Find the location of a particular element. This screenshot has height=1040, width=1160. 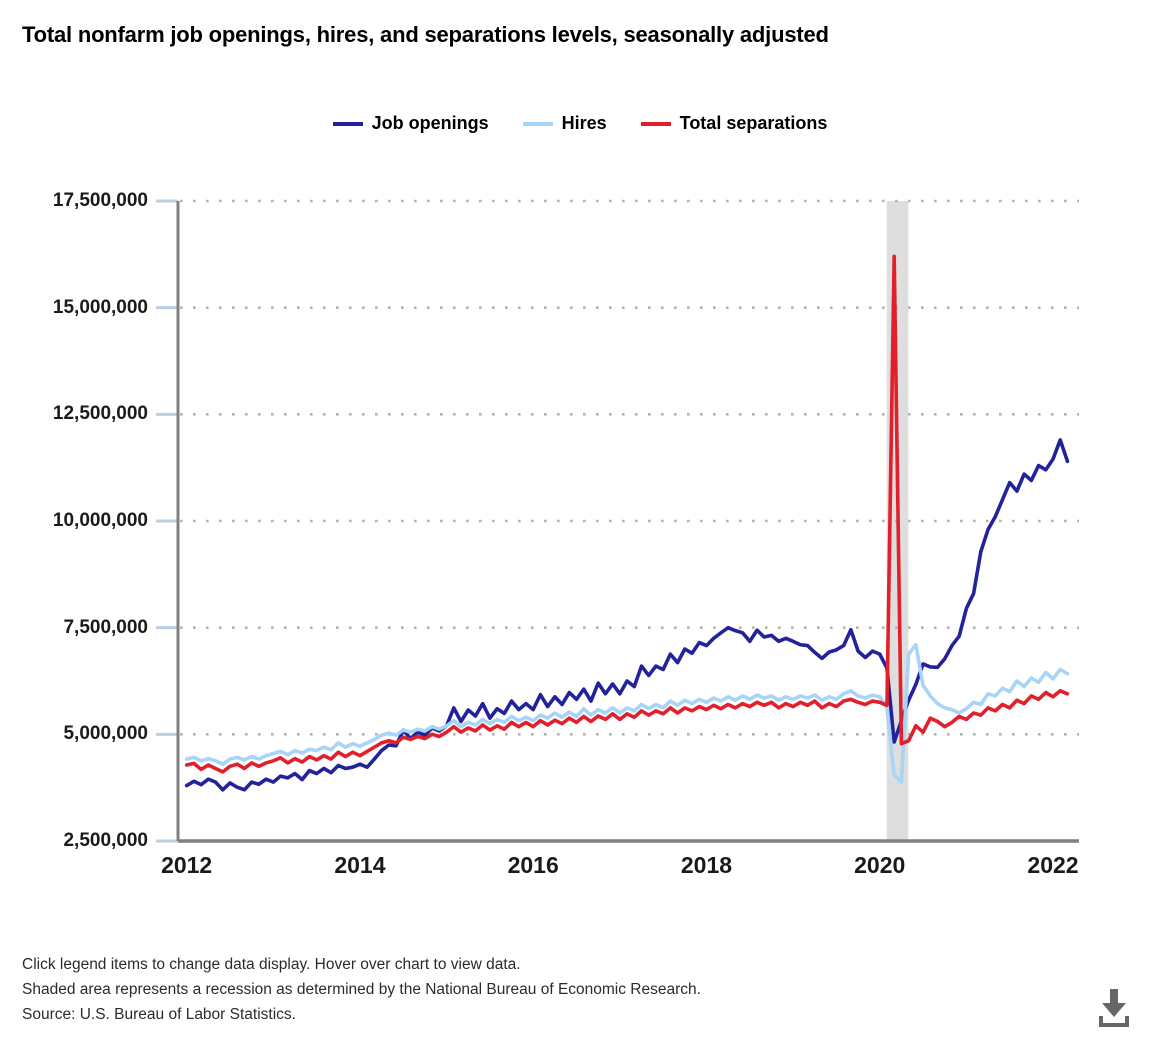

download-glyph is located at coordinates (1114, 1008).